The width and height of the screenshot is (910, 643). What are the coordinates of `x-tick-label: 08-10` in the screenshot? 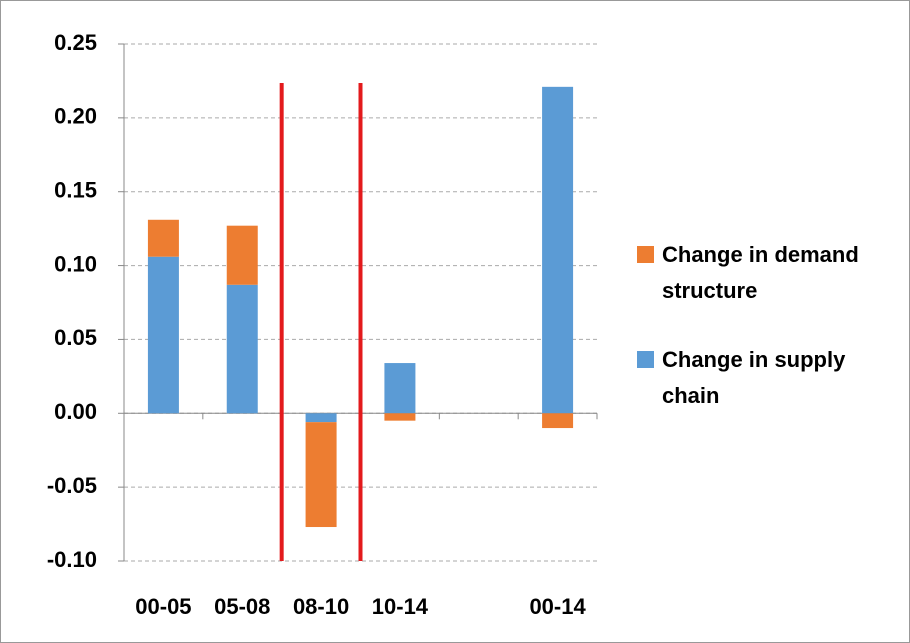 It's located at (321, 606).